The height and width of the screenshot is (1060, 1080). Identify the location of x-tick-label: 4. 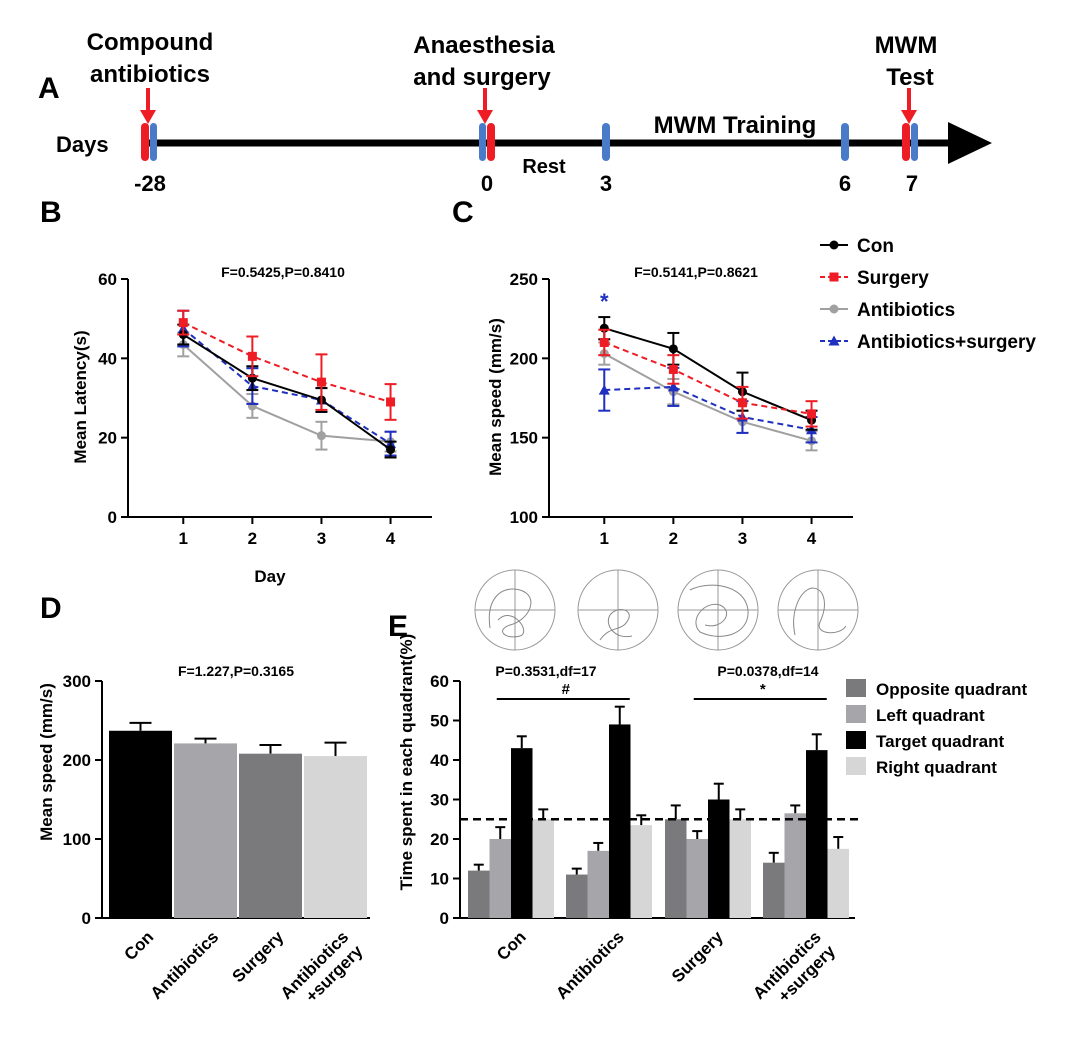
(391, 538).